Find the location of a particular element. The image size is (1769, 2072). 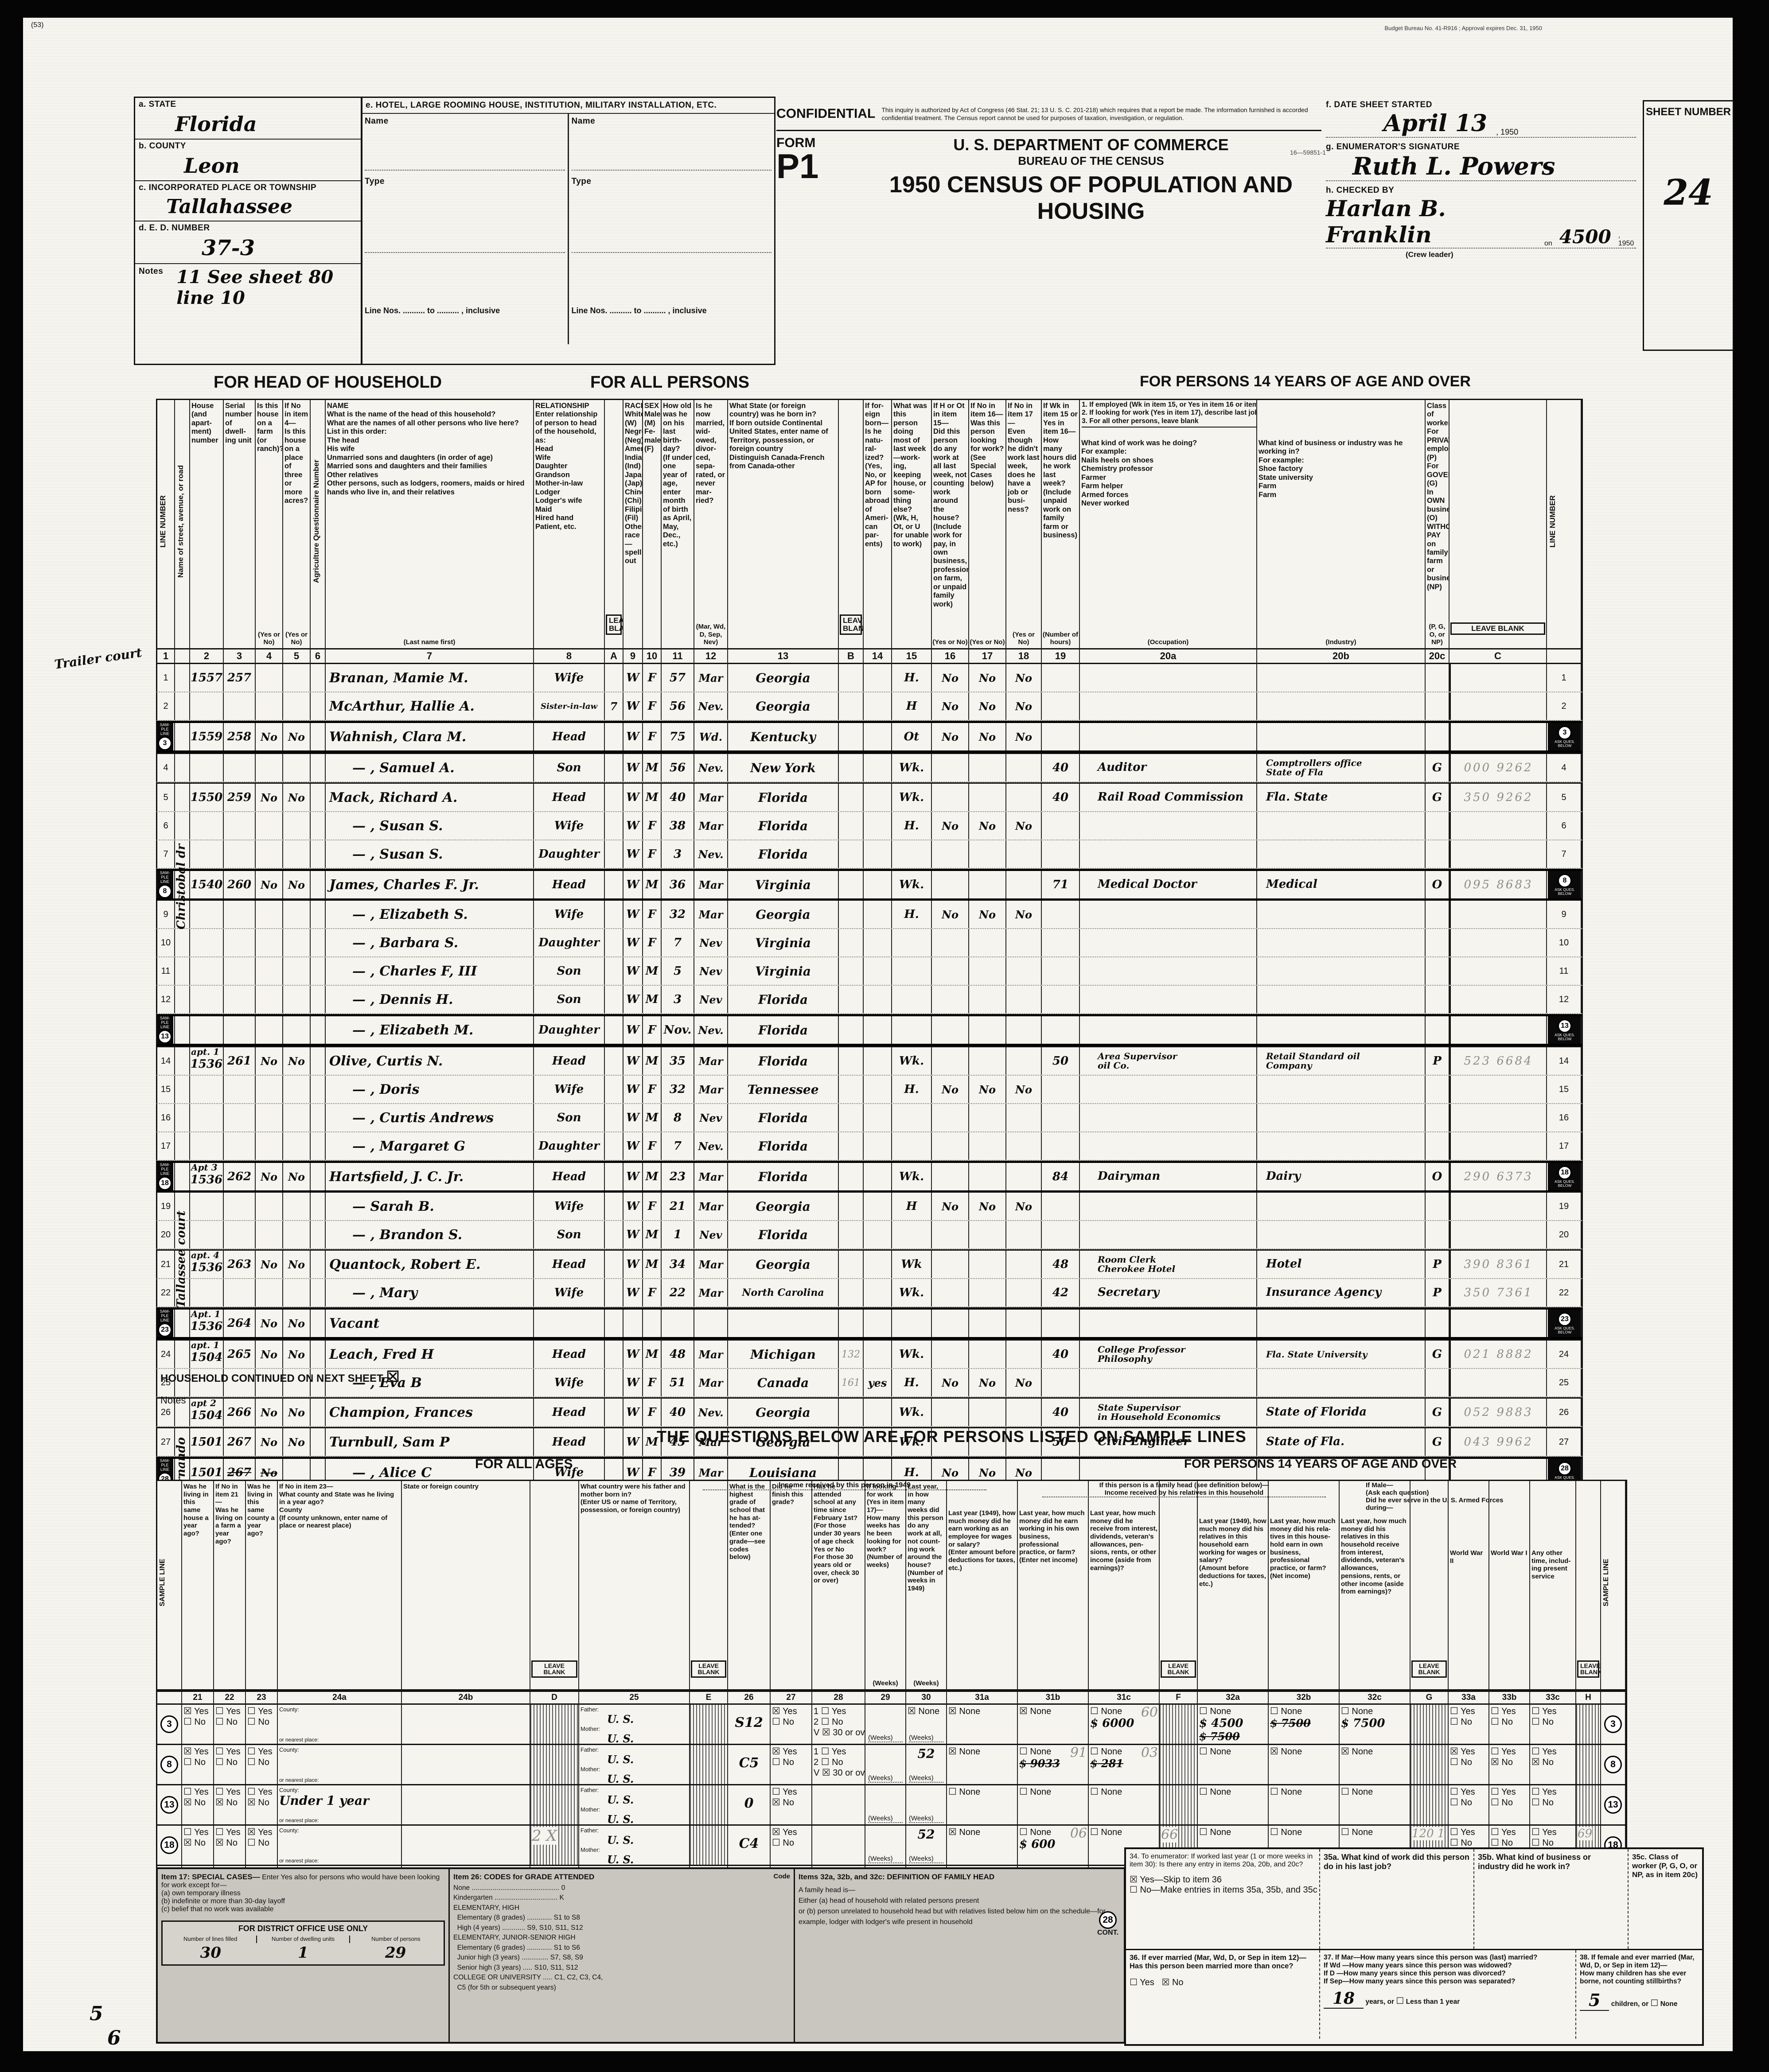

row1-rel-value: Wife is located at coordinates (569, 677).